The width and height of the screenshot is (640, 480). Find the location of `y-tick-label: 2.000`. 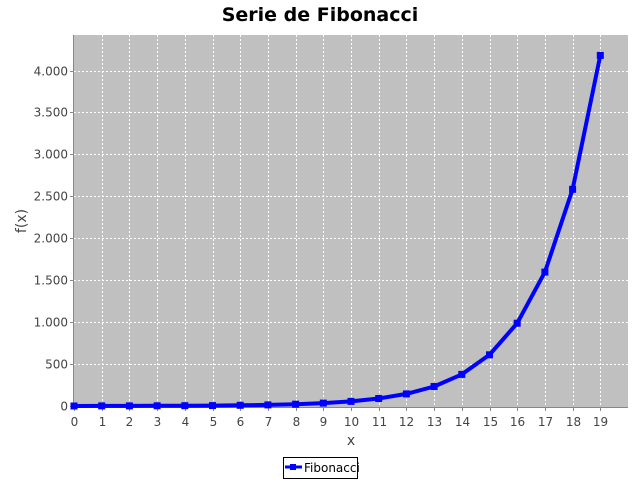

y-tick-label: 2.000 is located at coordinates (51, 239).